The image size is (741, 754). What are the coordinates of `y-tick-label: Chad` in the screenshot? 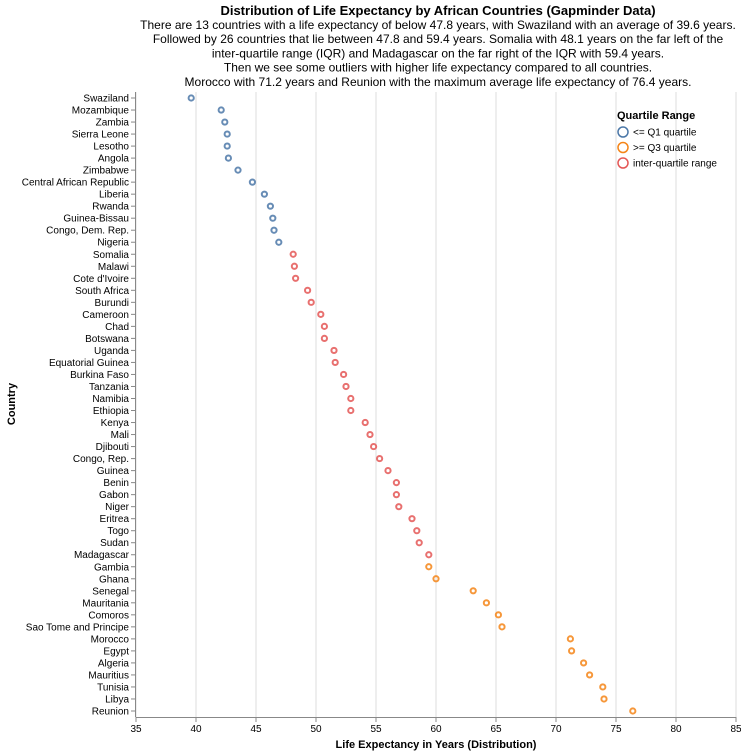 It's located at (117, 327).